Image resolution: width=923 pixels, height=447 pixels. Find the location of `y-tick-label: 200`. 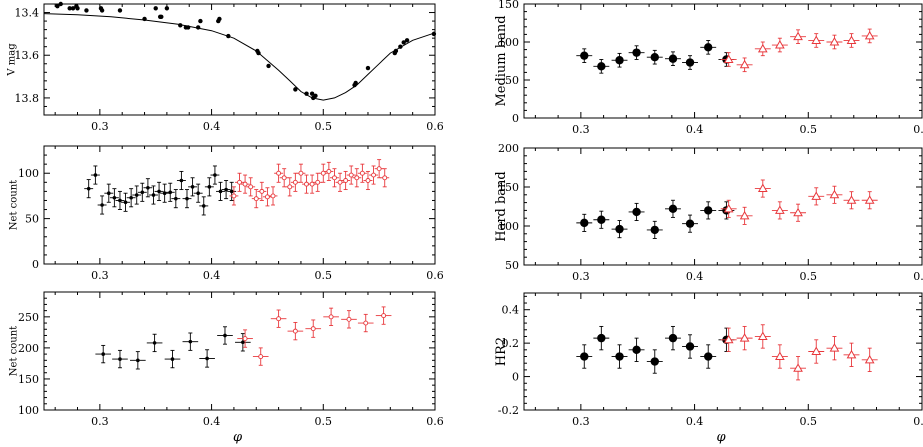

y-tick-label: 200 is located at coordinates (28, 348).